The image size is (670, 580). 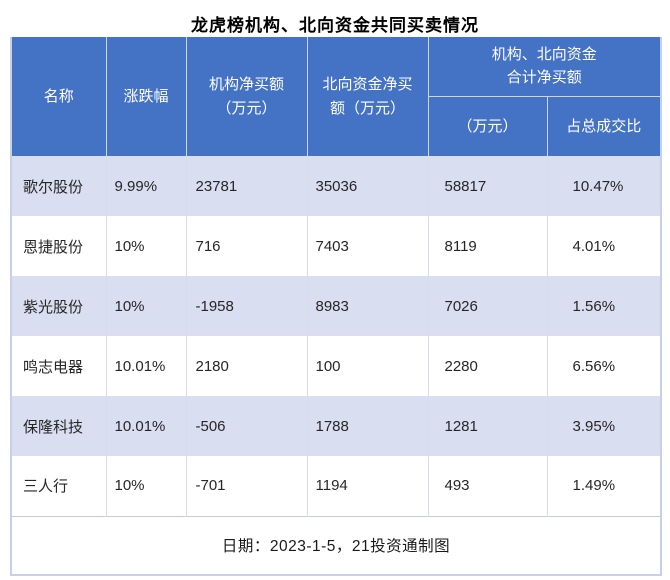 I want to click on col-header-combined-group: 机构、北向资金 合计净买额, so click(x=545, y=67).